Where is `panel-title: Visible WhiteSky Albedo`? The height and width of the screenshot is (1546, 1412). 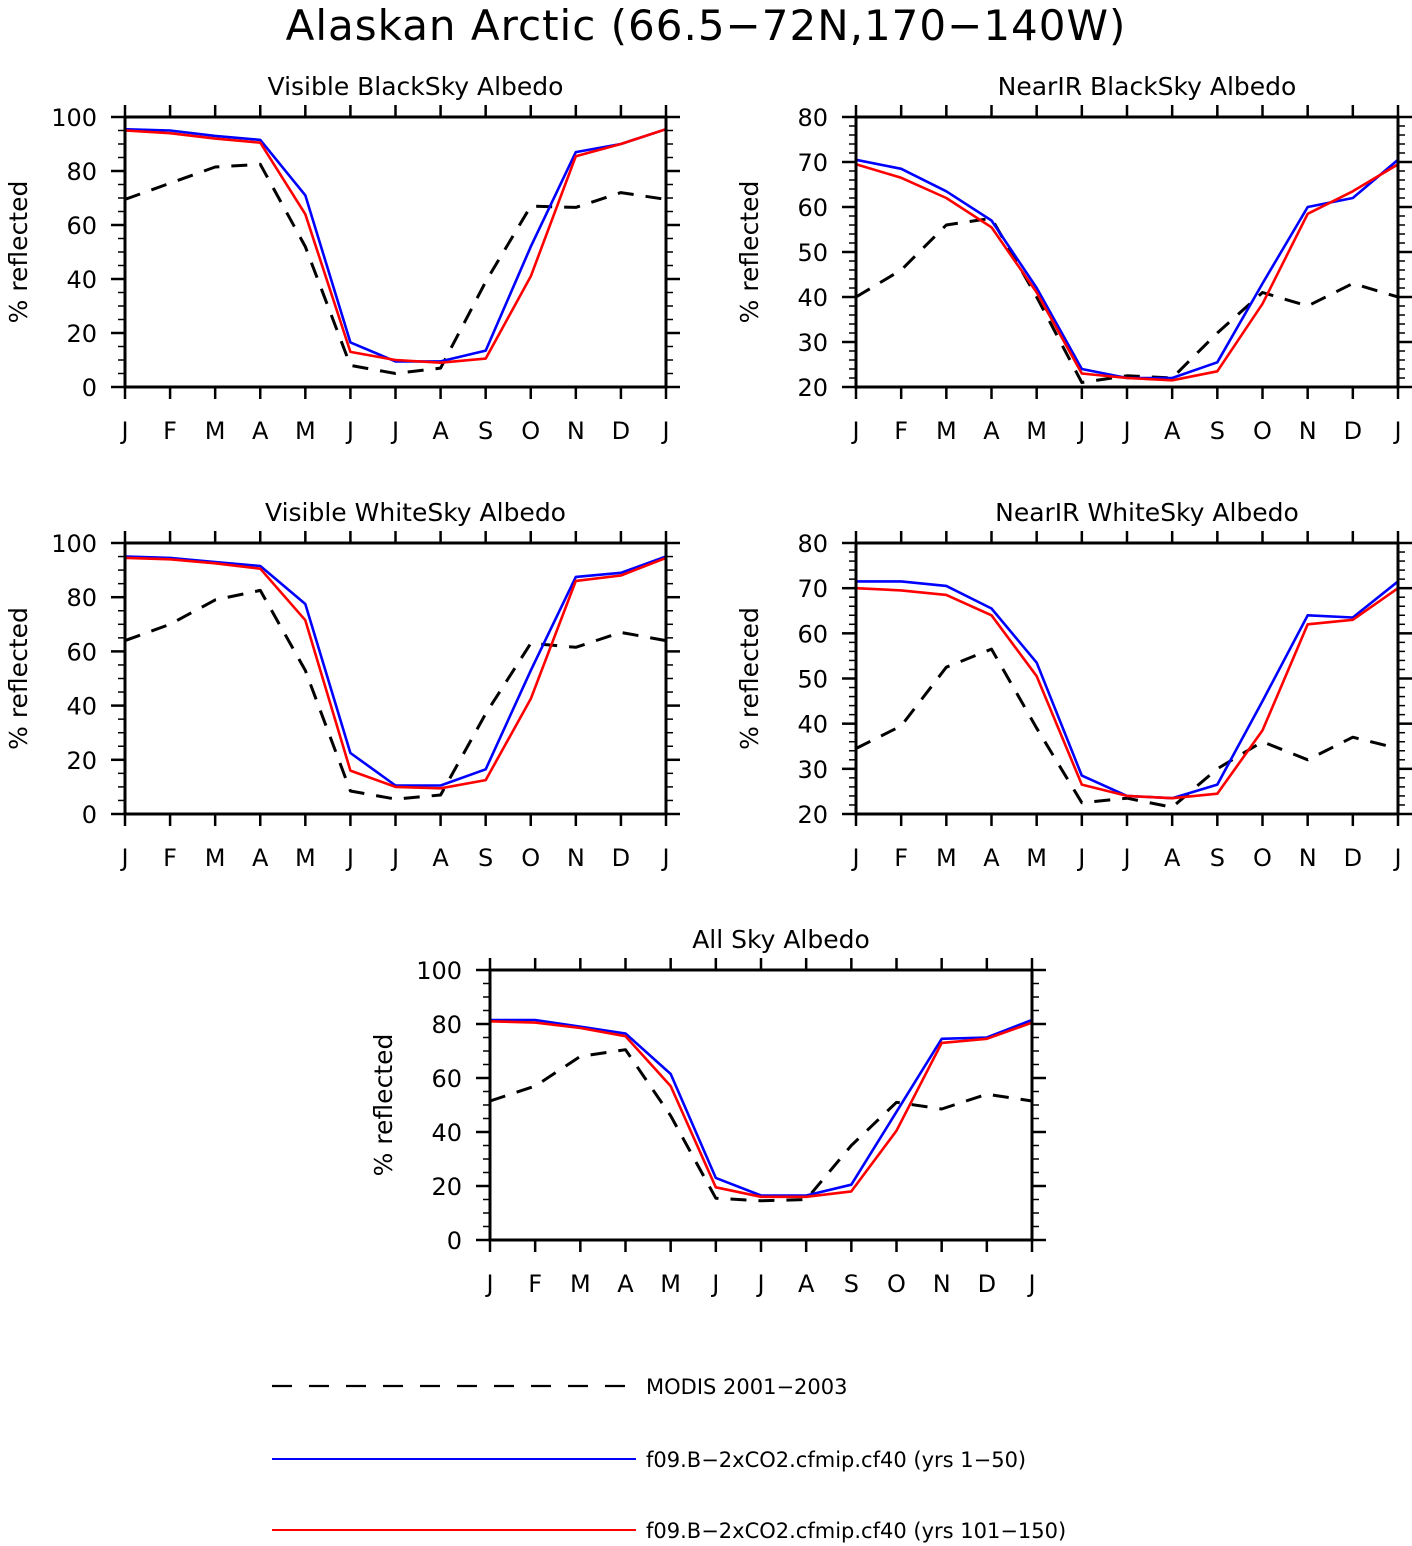 panel-title: Visible WhiteSky Albedo is located at coordinates (415, 512).